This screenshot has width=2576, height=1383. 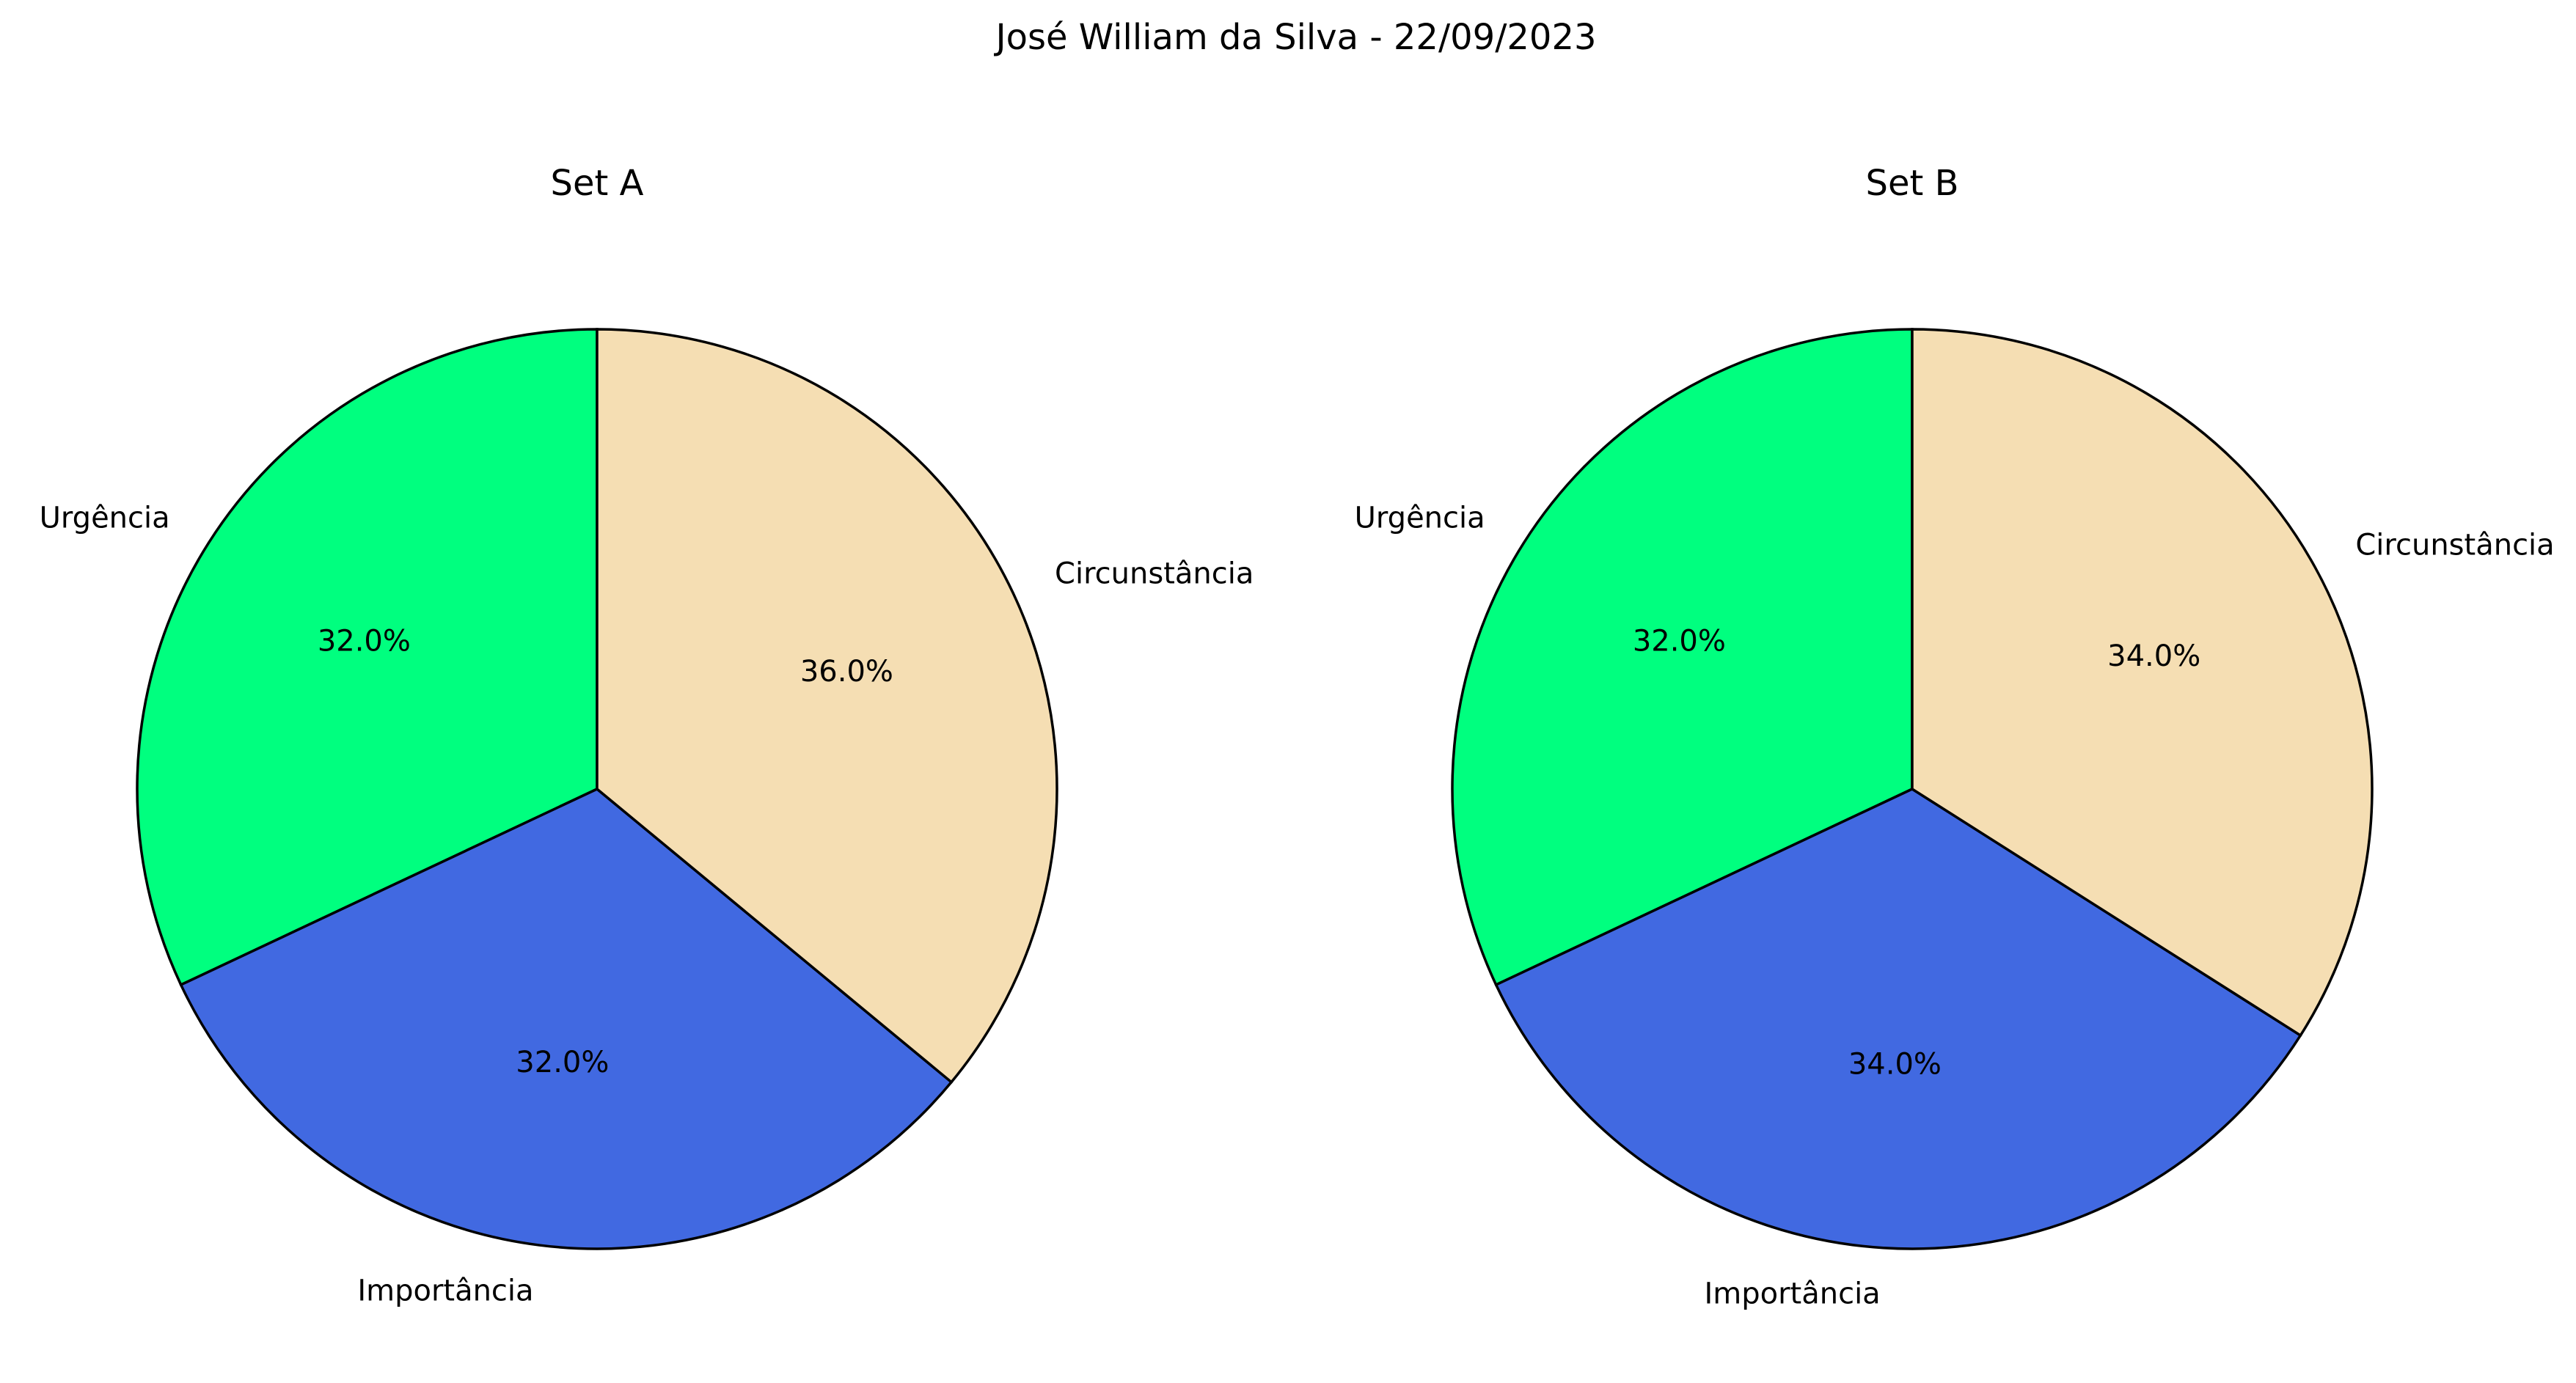 What do you see at coordinates (846, 672) in the screenshot?
I see `slice-percent-circunstancia: 36.0%` at bounding box center [846, 672].